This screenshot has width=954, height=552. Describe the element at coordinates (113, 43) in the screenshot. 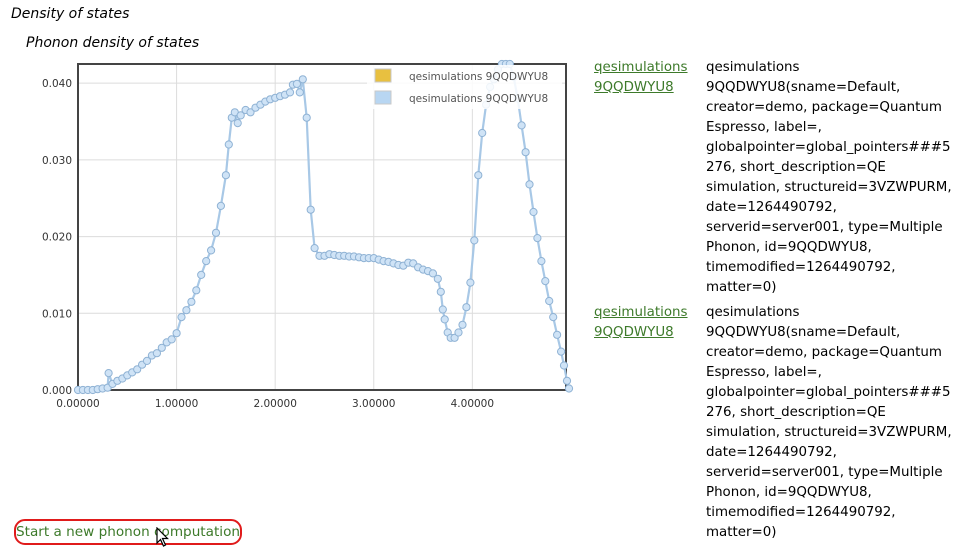

I see `chart-title: Phonon density of states` at that location.